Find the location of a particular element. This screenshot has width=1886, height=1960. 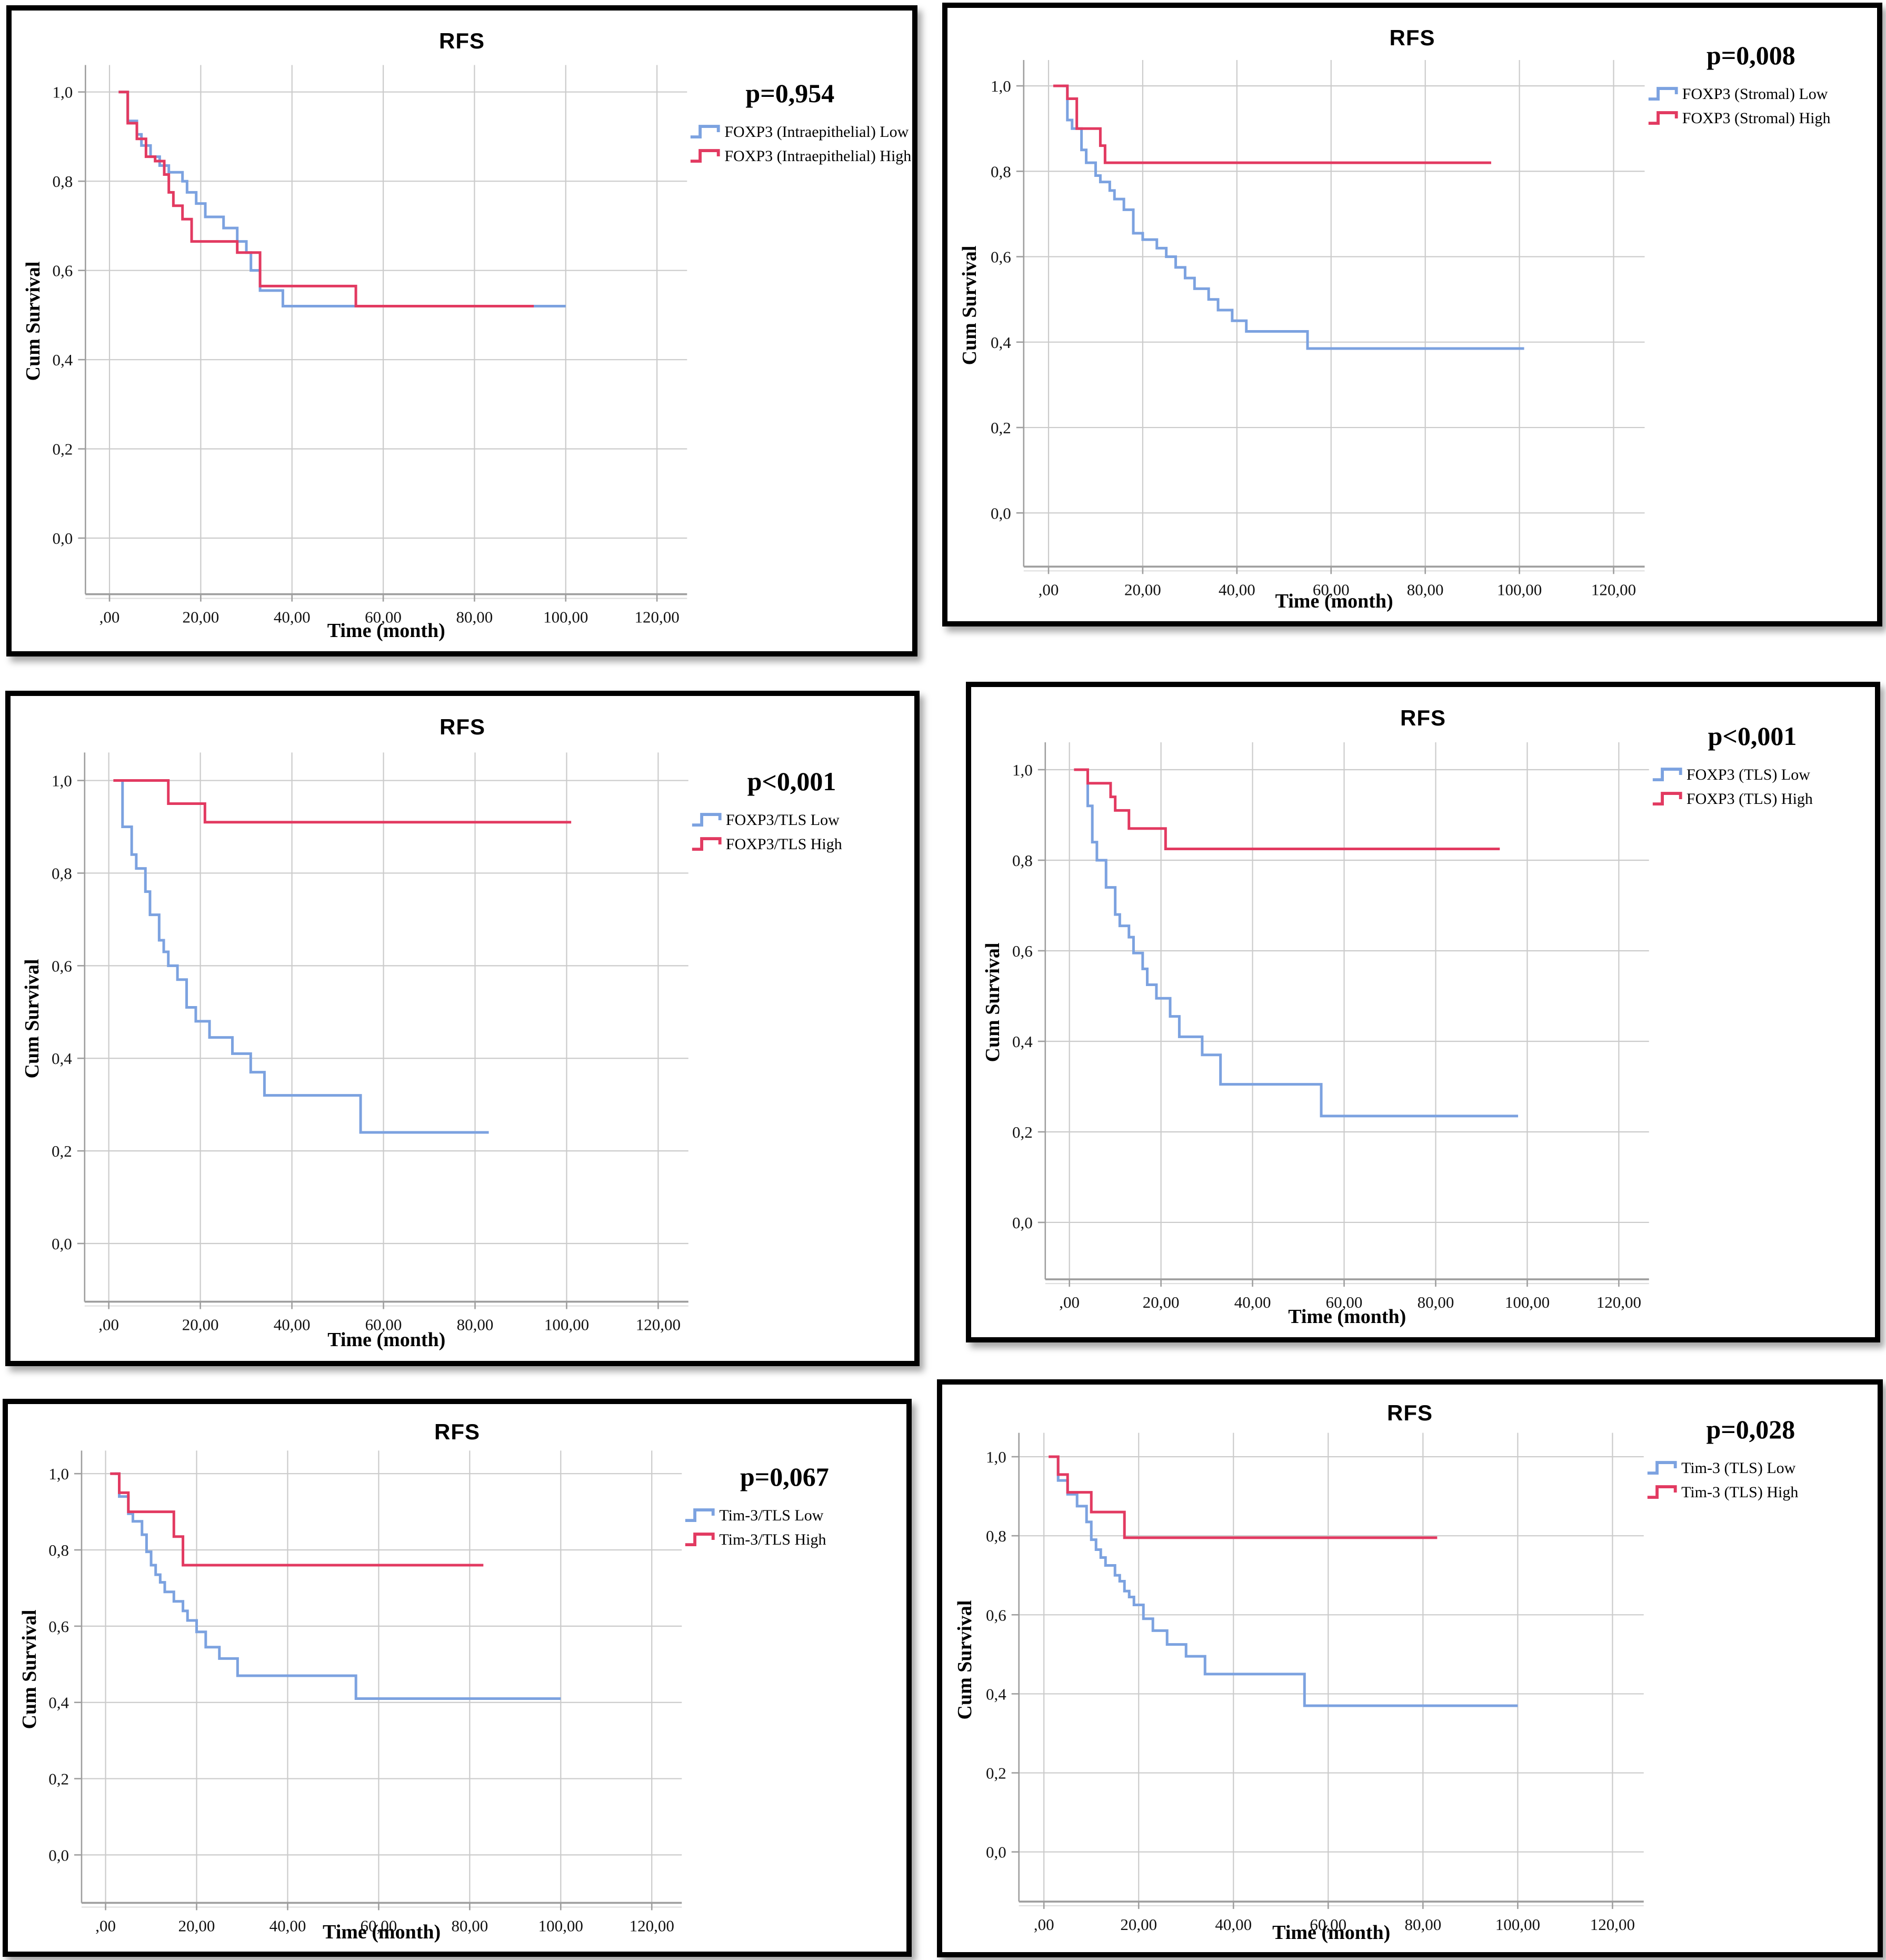

legend-label: FOXP3 (Intraepithelial) Low is located at coordinates (817, 132).